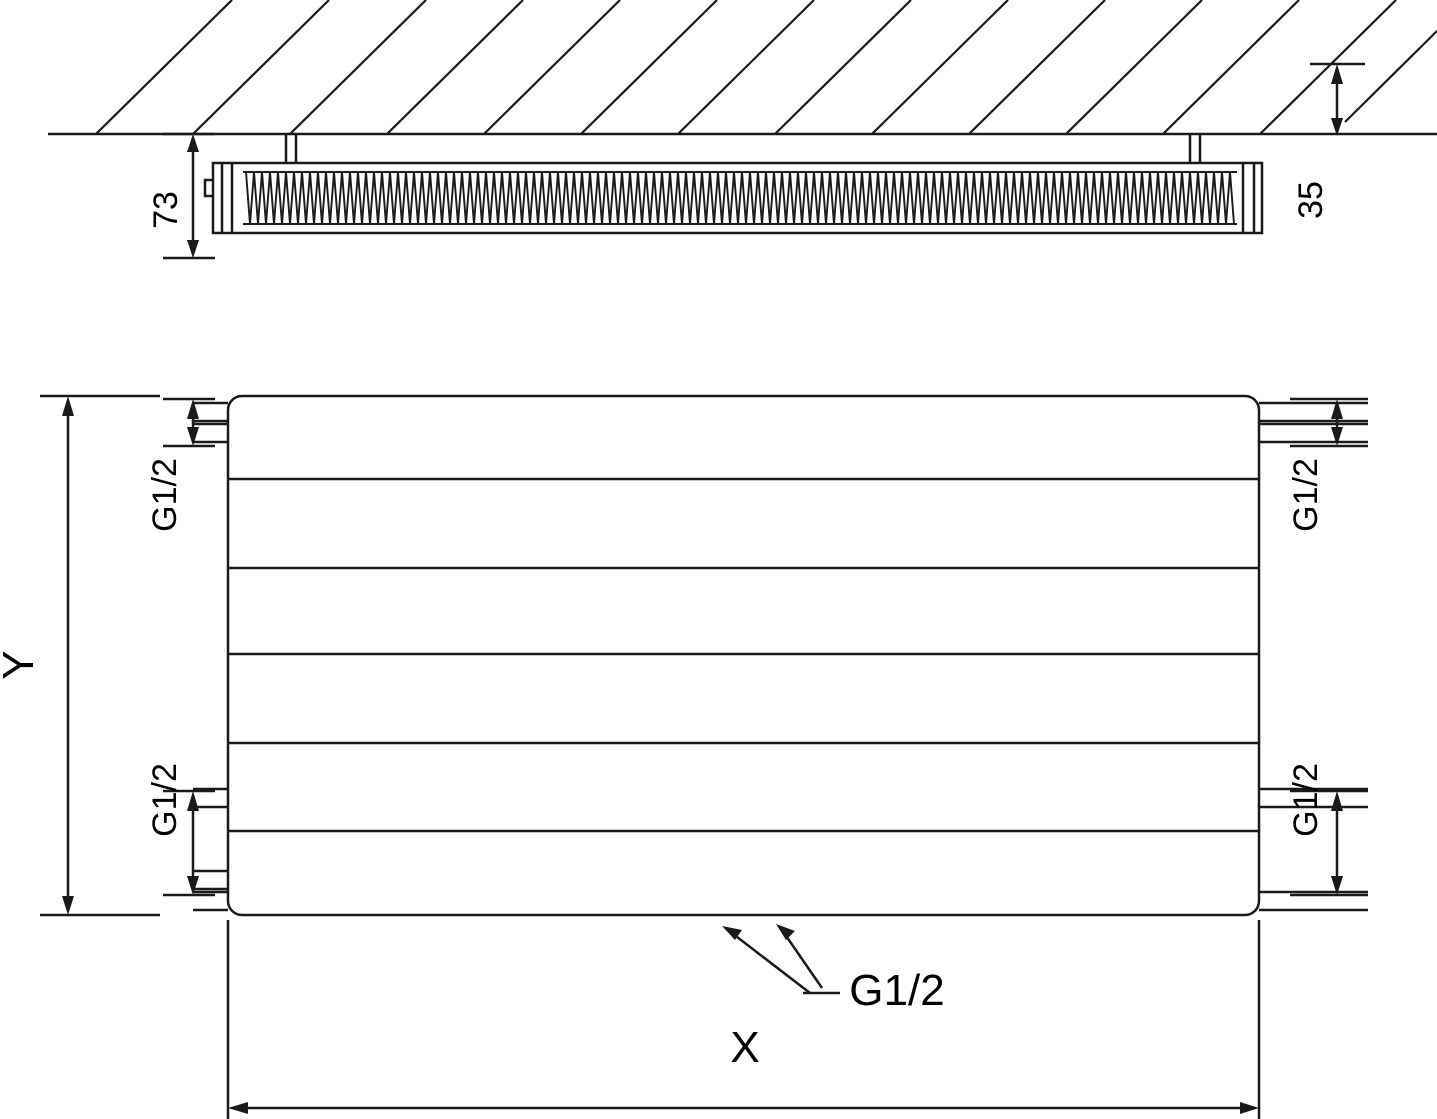  Describe the element at coordinates (1329, 843) in the screenshot. I see `dimension-g12-bottom-right` at that location.